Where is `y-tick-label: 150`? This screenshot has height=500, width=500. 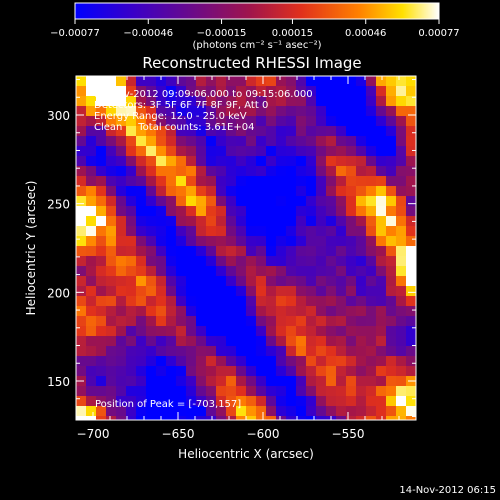 y-tick-label: 150 is located at coordinates (58, 382).